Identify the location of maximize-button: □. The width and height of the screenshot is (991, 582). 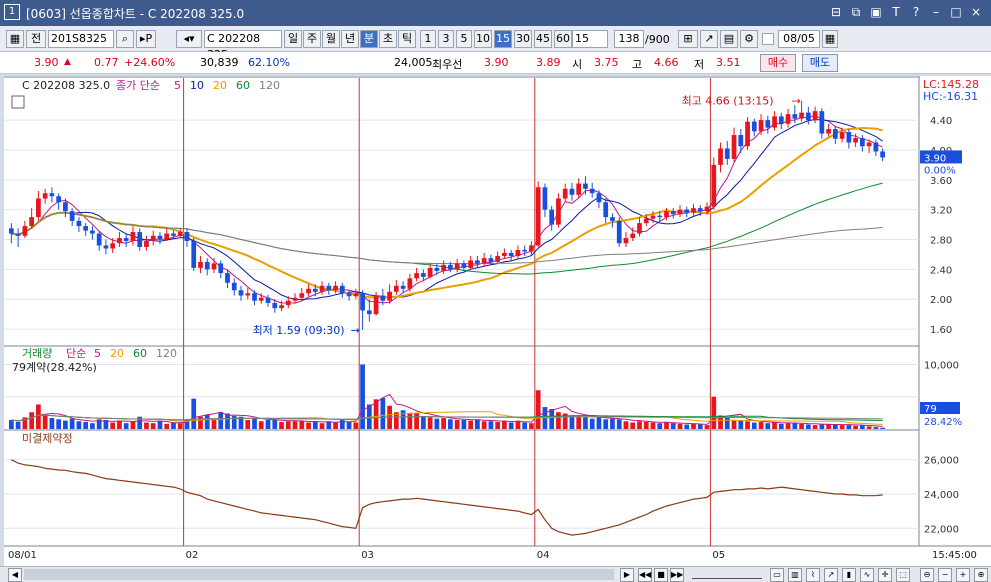
(956, 12).